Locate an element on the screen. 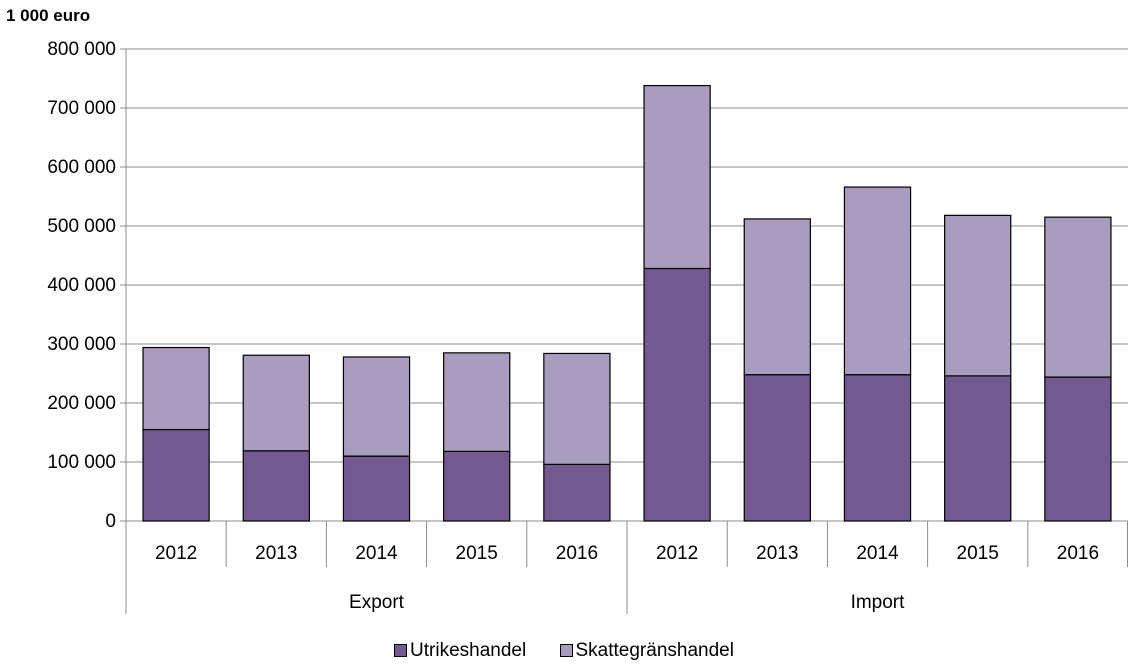  legend-item-skattegranshandel: Skattegränshandel is located at coordinates (646, 651).